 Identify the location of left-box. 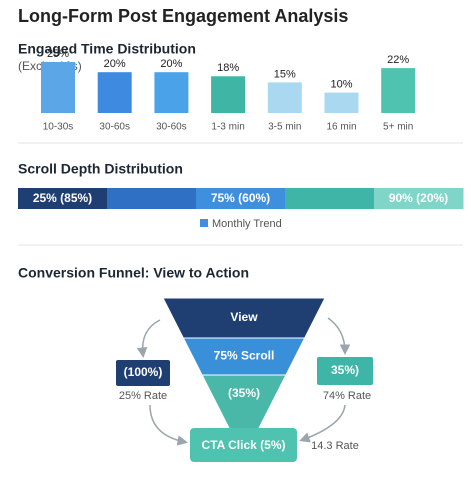
(143, 373).